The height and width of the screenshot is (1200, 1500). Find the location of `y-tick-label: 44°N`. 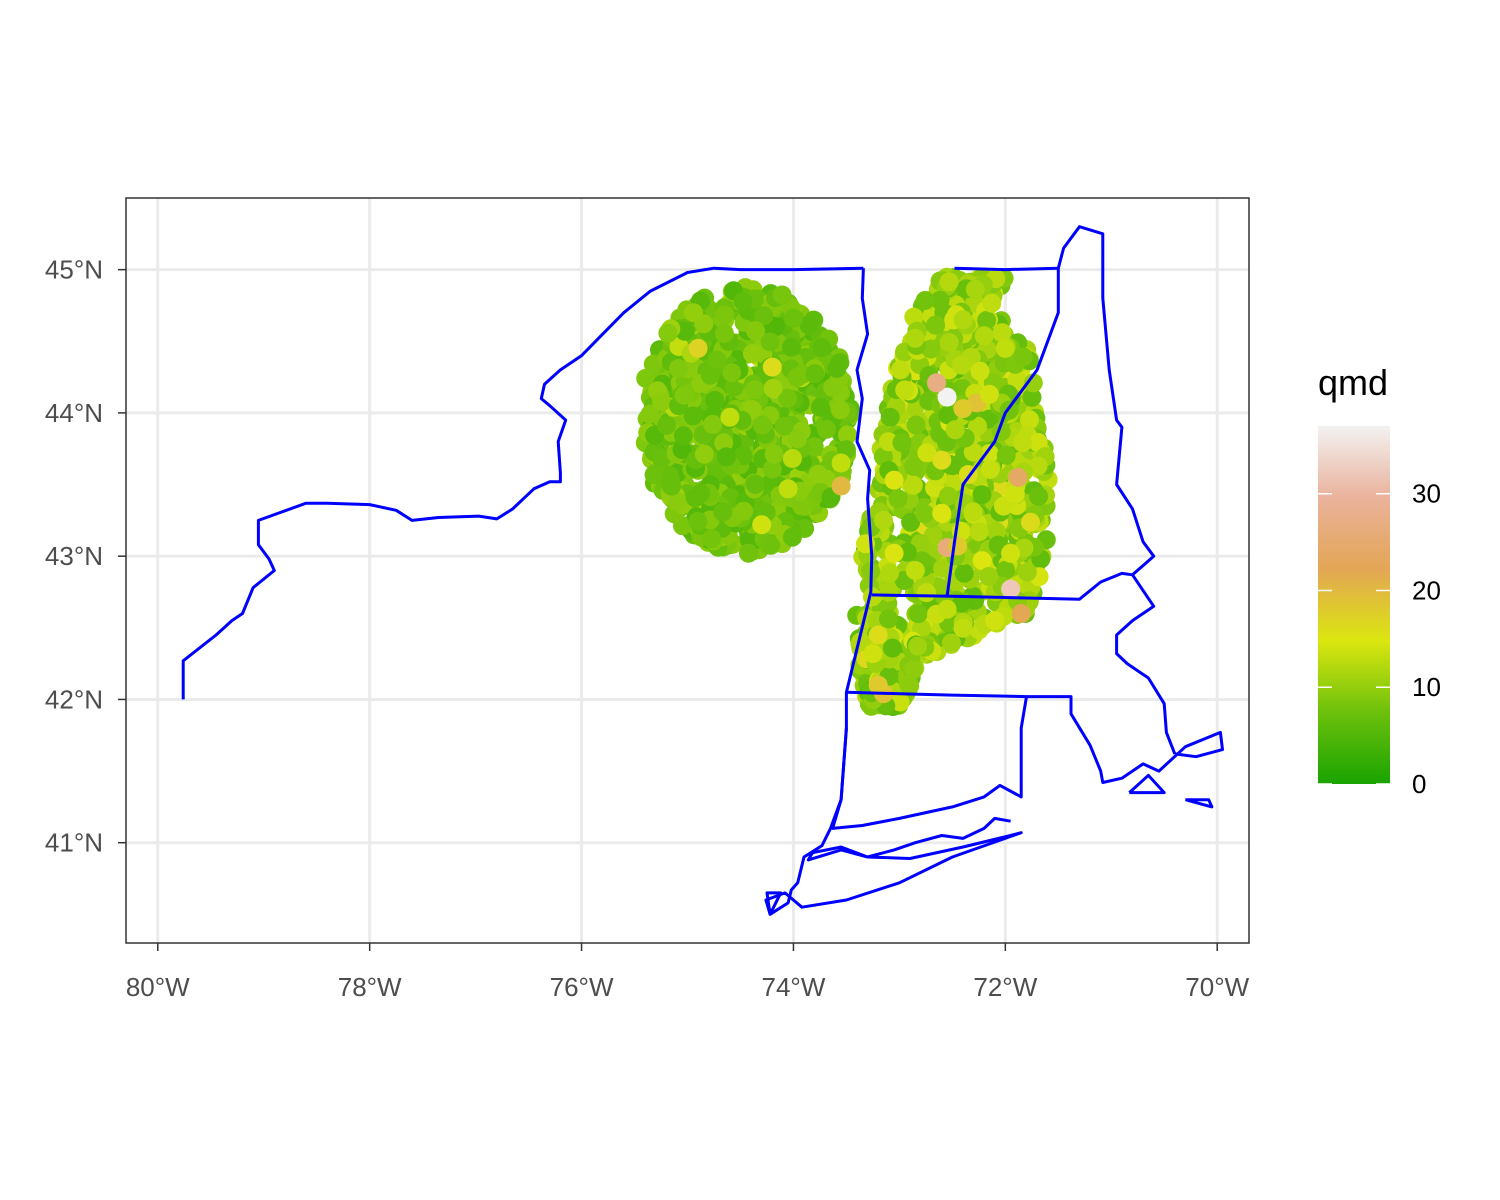

y-tick-label: 44°N is located at coordinates (74, 413).